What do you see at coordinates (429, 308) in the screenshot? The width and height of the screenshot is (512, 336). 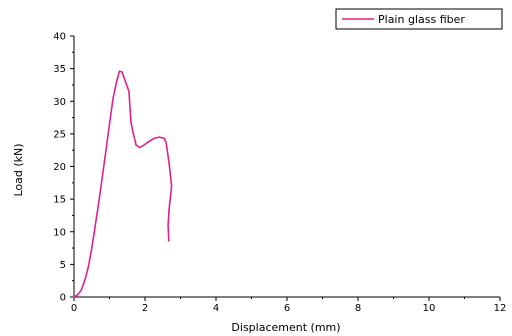 I see `x-tick-label: 10` at bounding box center [429, 308].